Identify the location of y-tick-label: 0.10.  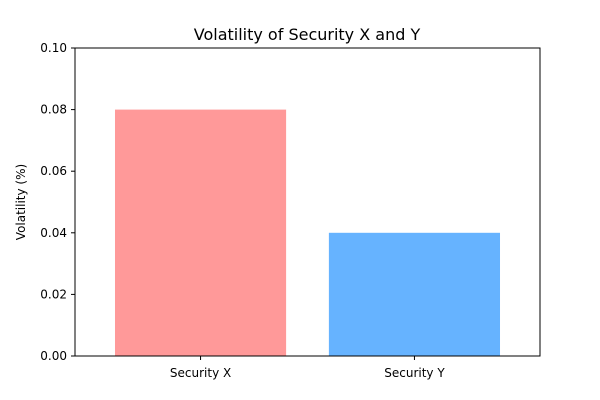
(53, 48).